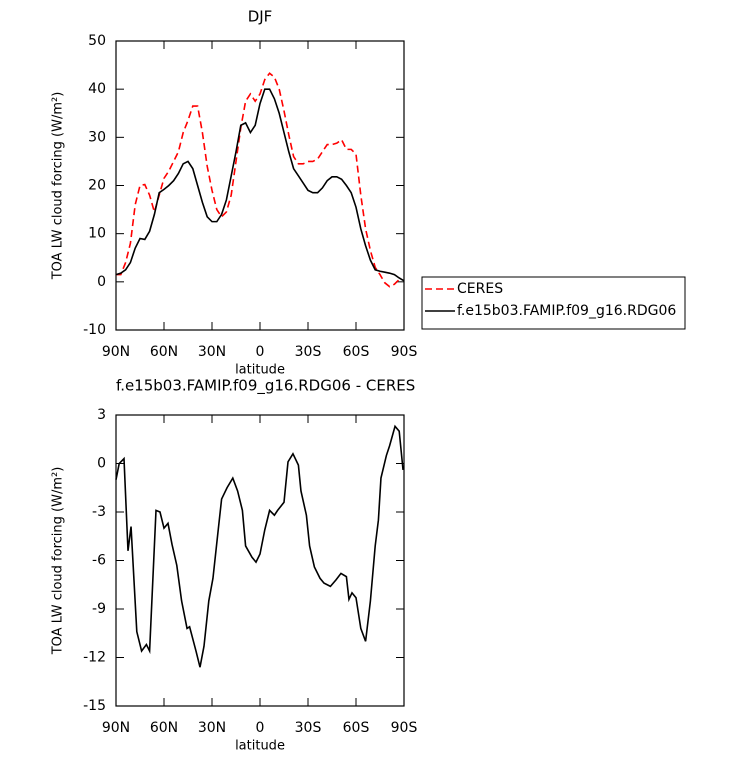  What do you see at coordinates (94, 706) in the screenshot?
I see `y-tick-label: -15` at bounding box center [94, 706].